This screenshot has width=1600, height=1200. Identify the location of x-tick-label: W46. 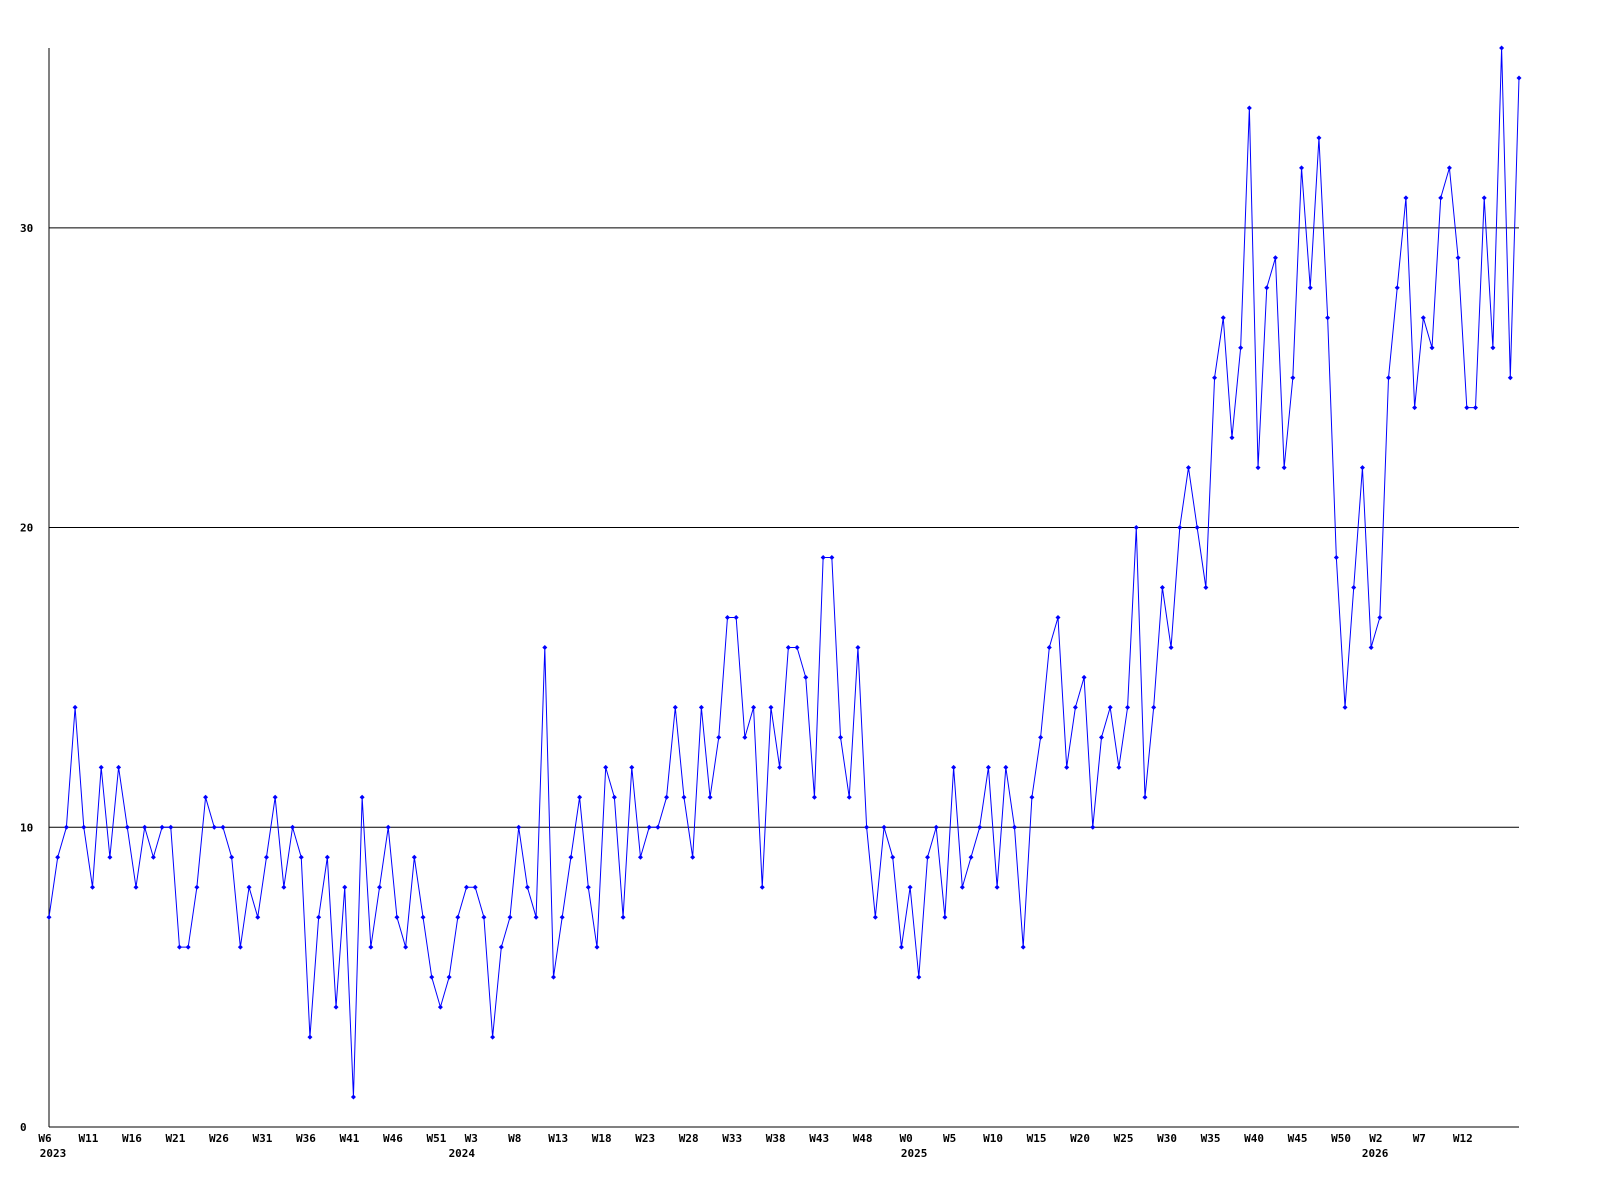
(393, 1138).